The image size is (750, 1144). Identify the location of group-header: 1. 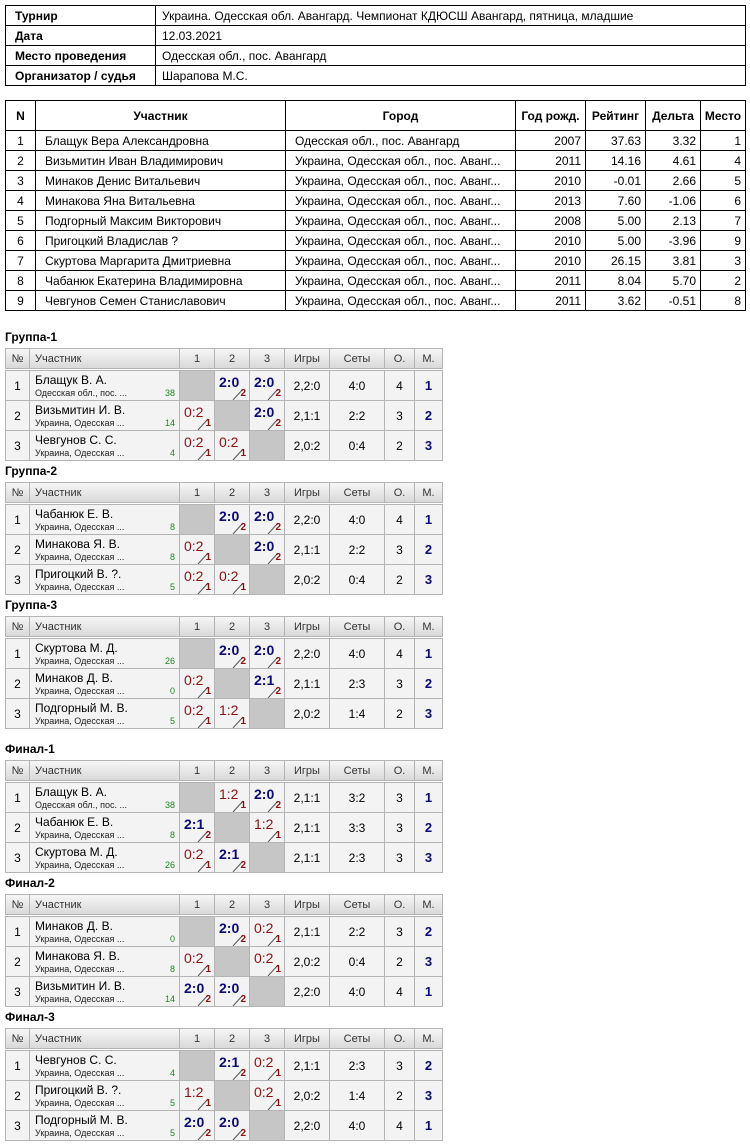
(197, 1038).